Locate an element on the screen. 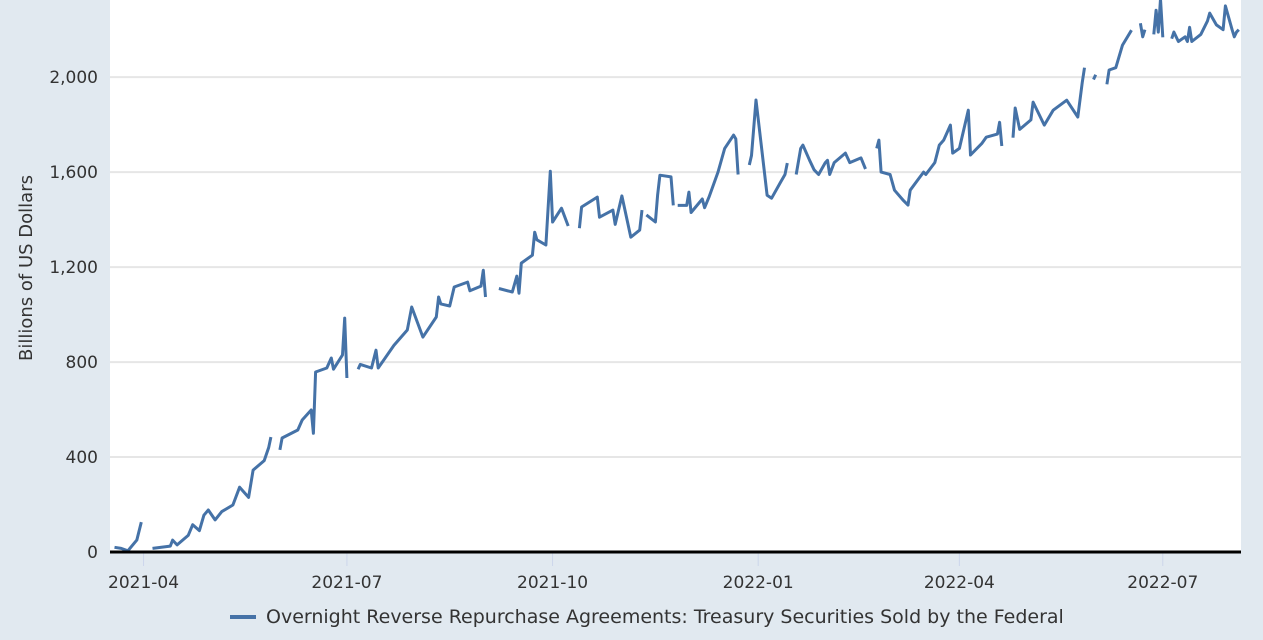 This screenshot has height=640, width=1263. x-tick-label: 2021-10 is located at coordinates (552, 583).